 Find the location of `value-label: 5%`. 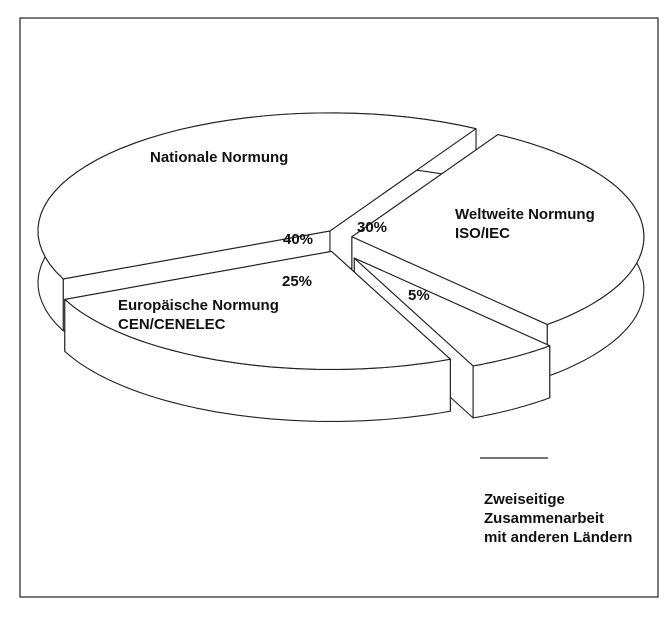

value-label: 5% is located at coordinates (419, 295).